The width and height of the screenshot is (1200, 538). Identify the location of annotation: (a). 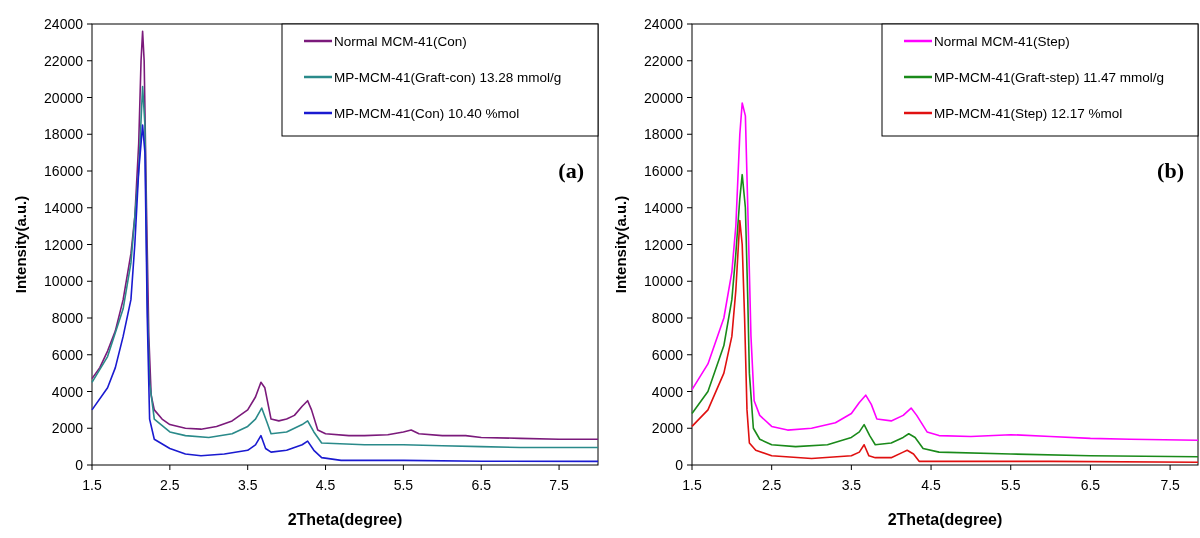
(571, 170).